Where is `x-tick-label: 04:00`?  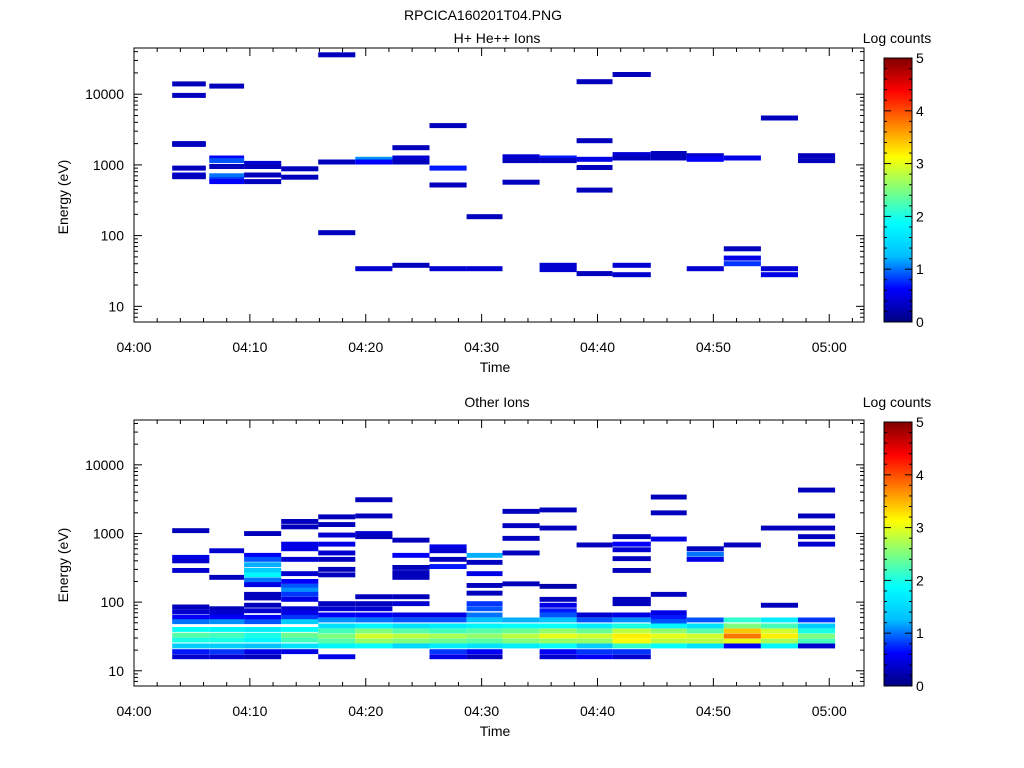
x-tick-label: 04:00 is located at coordinates (133, 347).